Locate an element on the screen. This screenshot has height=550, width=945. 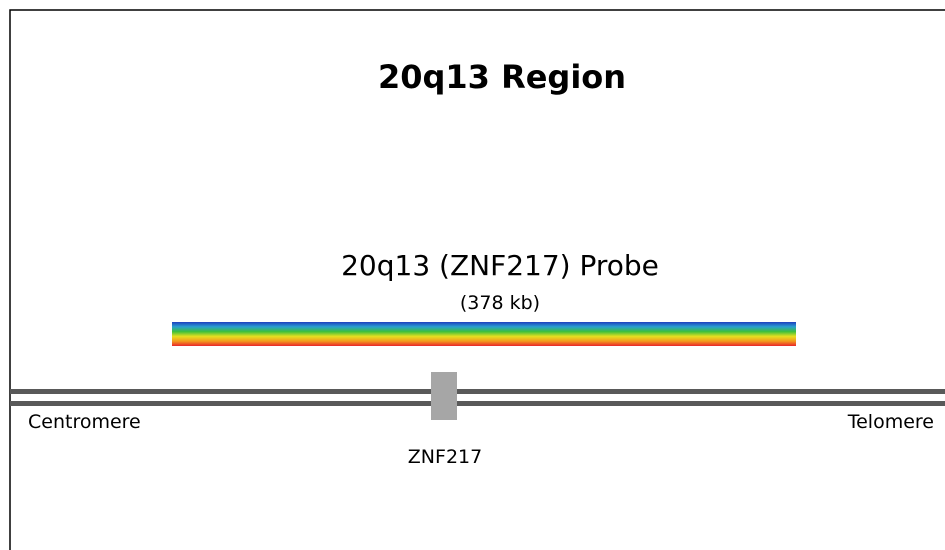
centromere-label: Centromere is located at coordinates (84, 422).